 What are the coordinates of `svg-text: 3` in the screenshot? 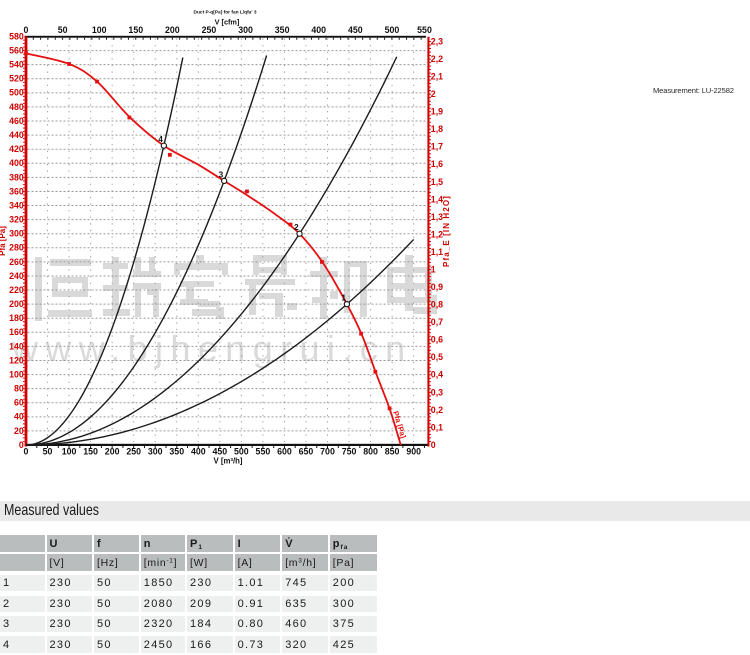 It's located at (221, 174).